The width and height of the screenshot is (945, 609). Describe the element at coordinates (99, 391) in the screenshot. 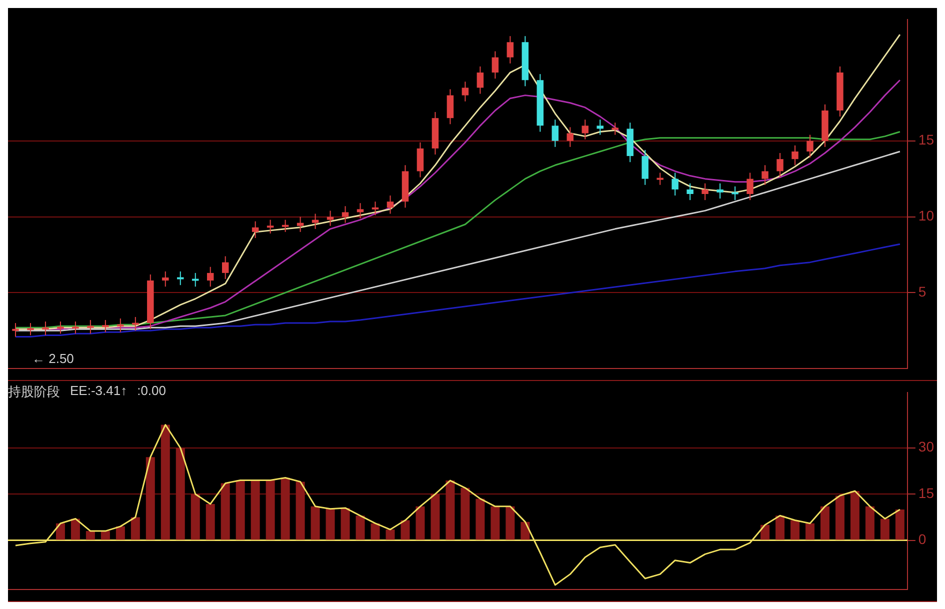

I see `annotation: EE:-3.41↑` at that location.